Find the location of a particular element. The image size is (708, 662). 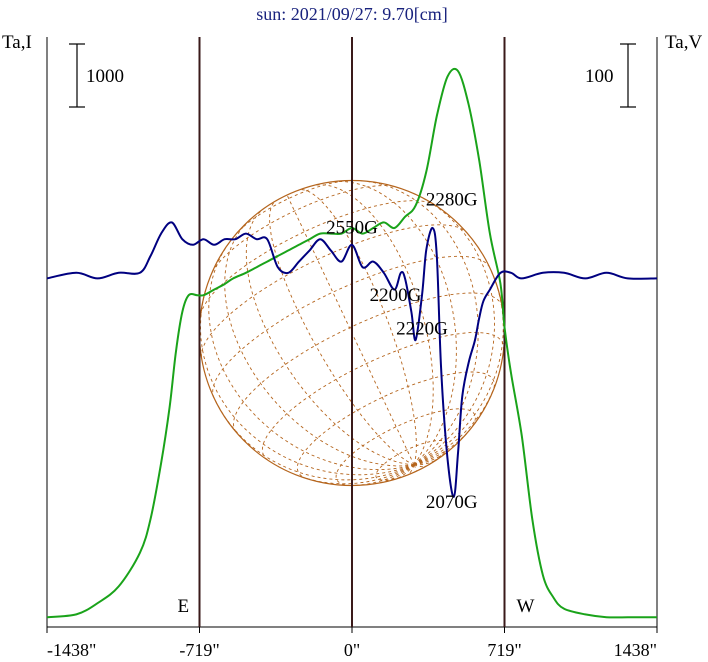

scale-bar-right is located at coordinates (628, 75).